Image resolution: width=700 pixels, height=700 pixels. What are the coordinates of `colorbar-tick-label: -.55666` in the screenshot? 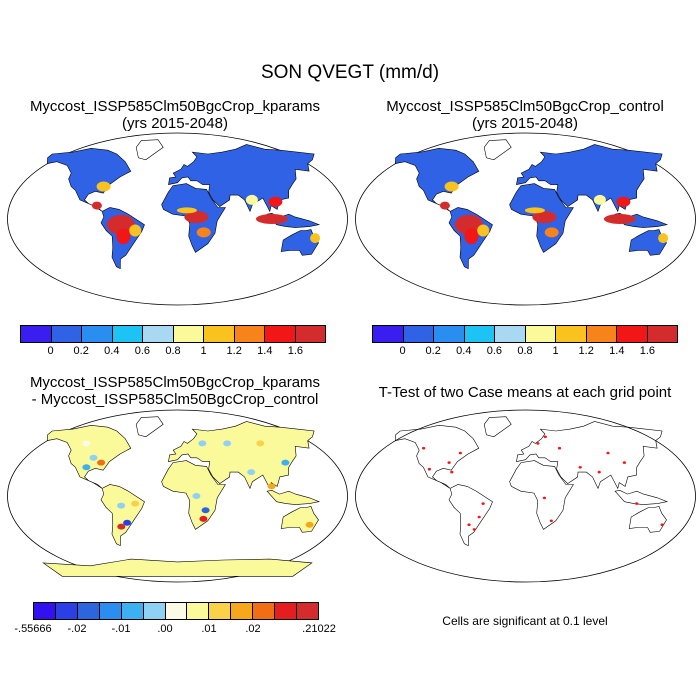 It's located at (33, 629).